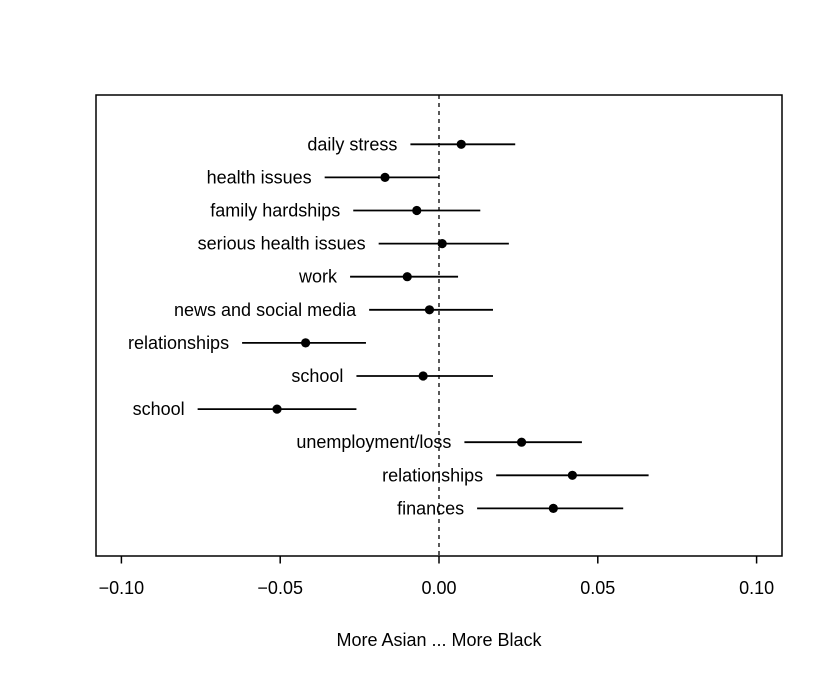 The image size is (830, 676). Describe the element at coordinates (430, 508) in the screenshot. I see `category-label: finances` at that location.